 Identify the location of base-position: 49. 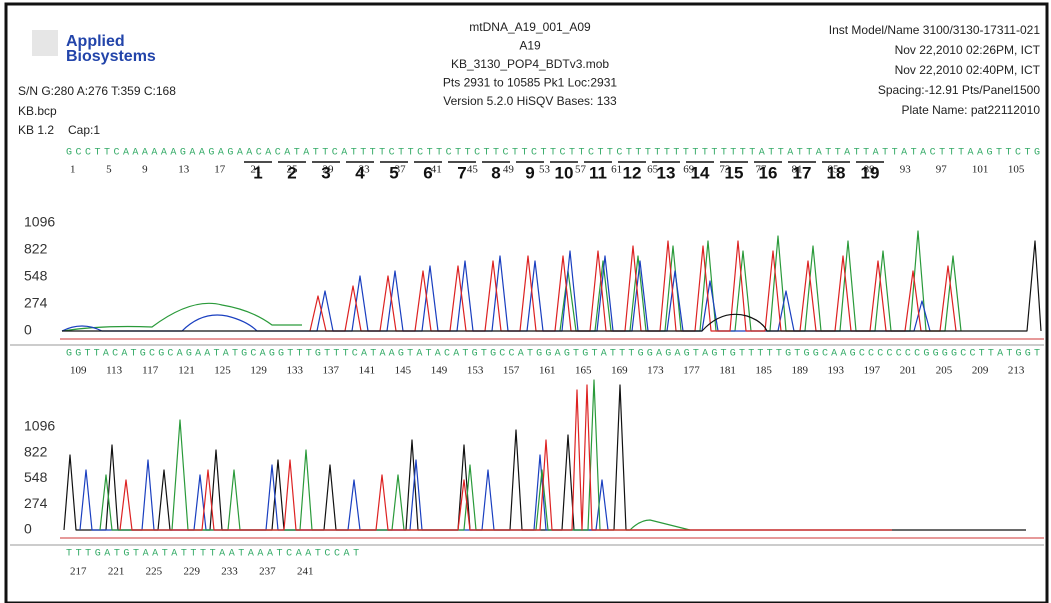
(509, 170).